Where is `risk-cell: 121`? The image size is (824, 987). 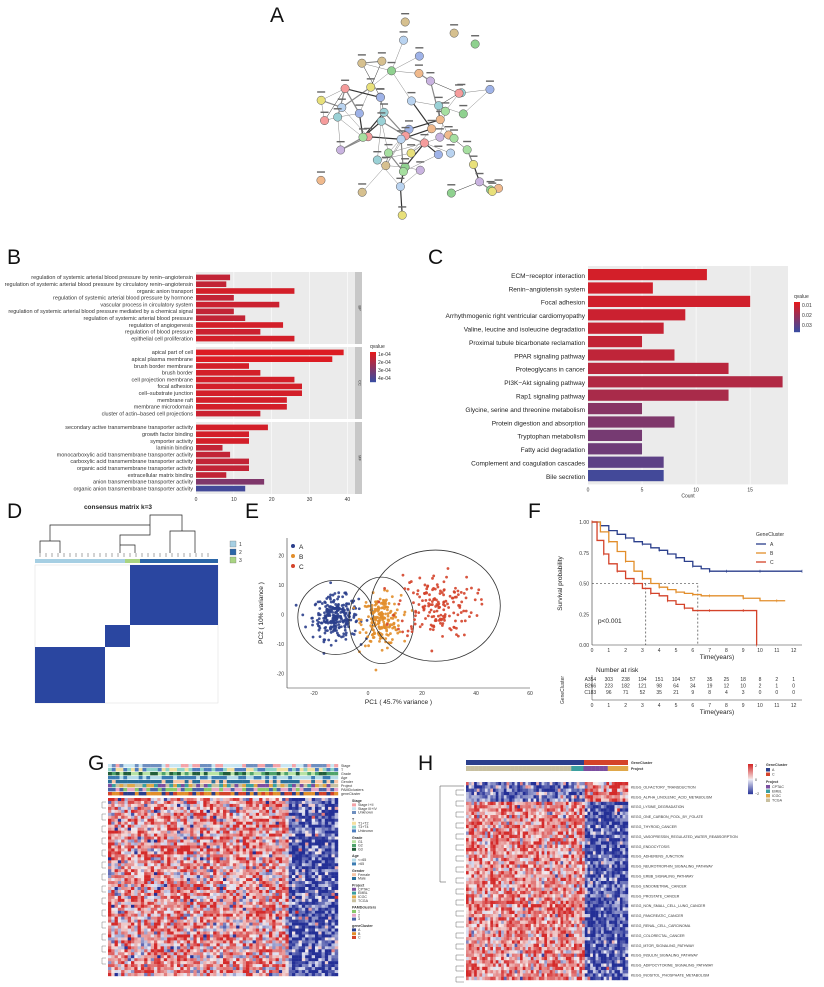 risk-cell: 121 is located at coordinates (642, 687).